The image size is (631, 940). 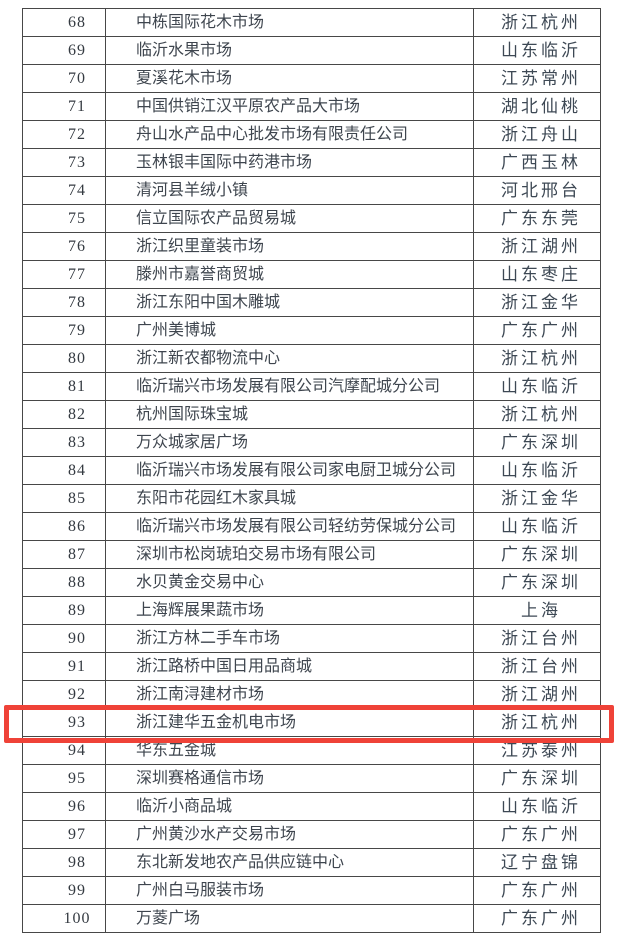 I want to click on table-row: 100 万菱广场 广东广州, so click(x=311, y=918).